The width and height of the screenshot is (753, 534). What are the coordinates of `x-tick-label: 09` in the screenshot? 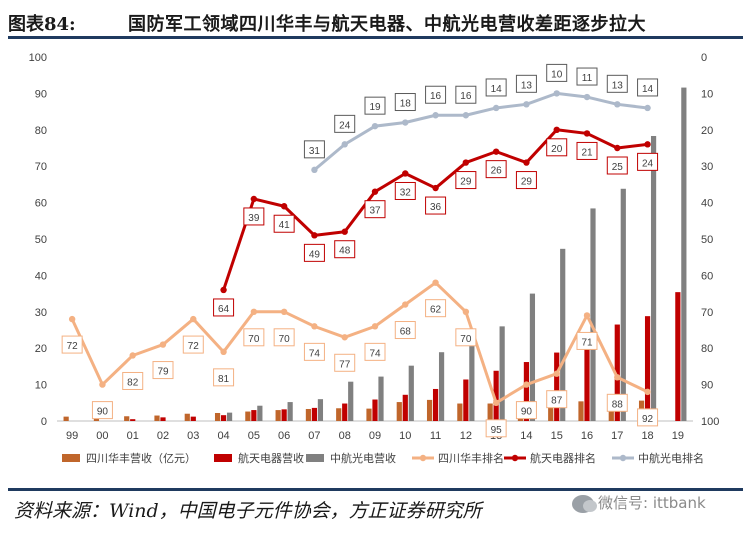 It's located at (375, 436).